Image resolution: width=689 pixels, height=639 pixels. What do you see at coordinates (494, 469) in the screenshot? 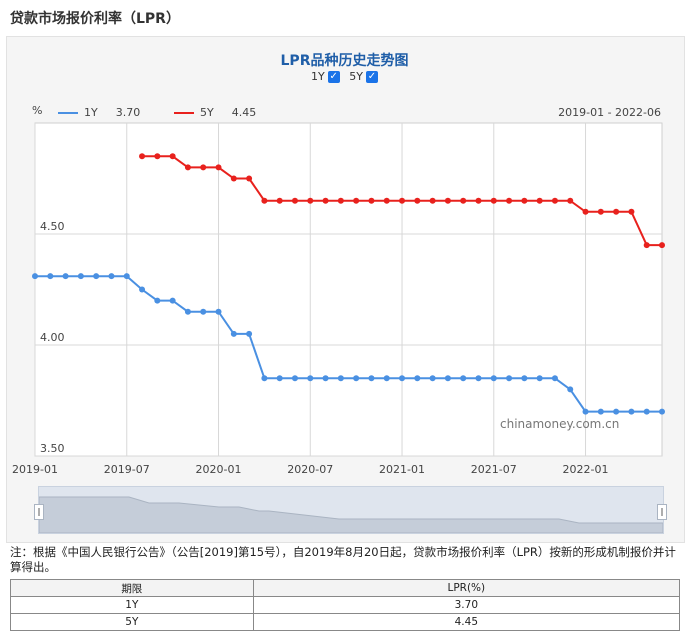
I see `x-tick-label: 2021-07` at bounding box center [494, 469].